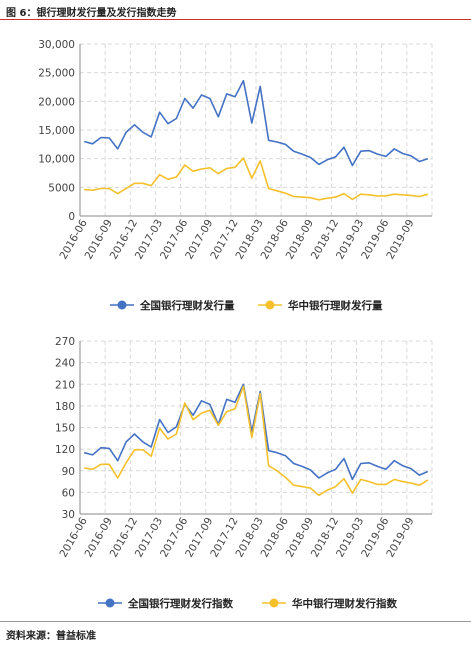  I want to click on y-tick-label: 240, so click(65, 364).